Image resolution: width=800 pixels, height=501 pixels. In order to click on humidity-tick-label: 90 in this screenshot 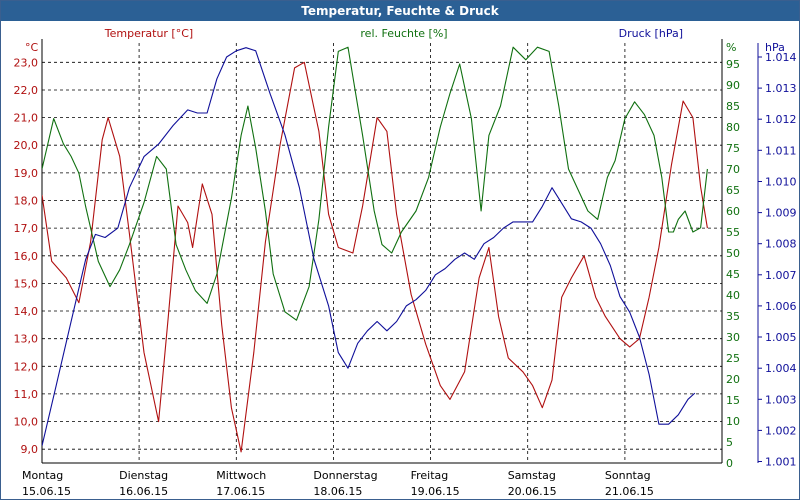, I will do `click(733, 85)`.